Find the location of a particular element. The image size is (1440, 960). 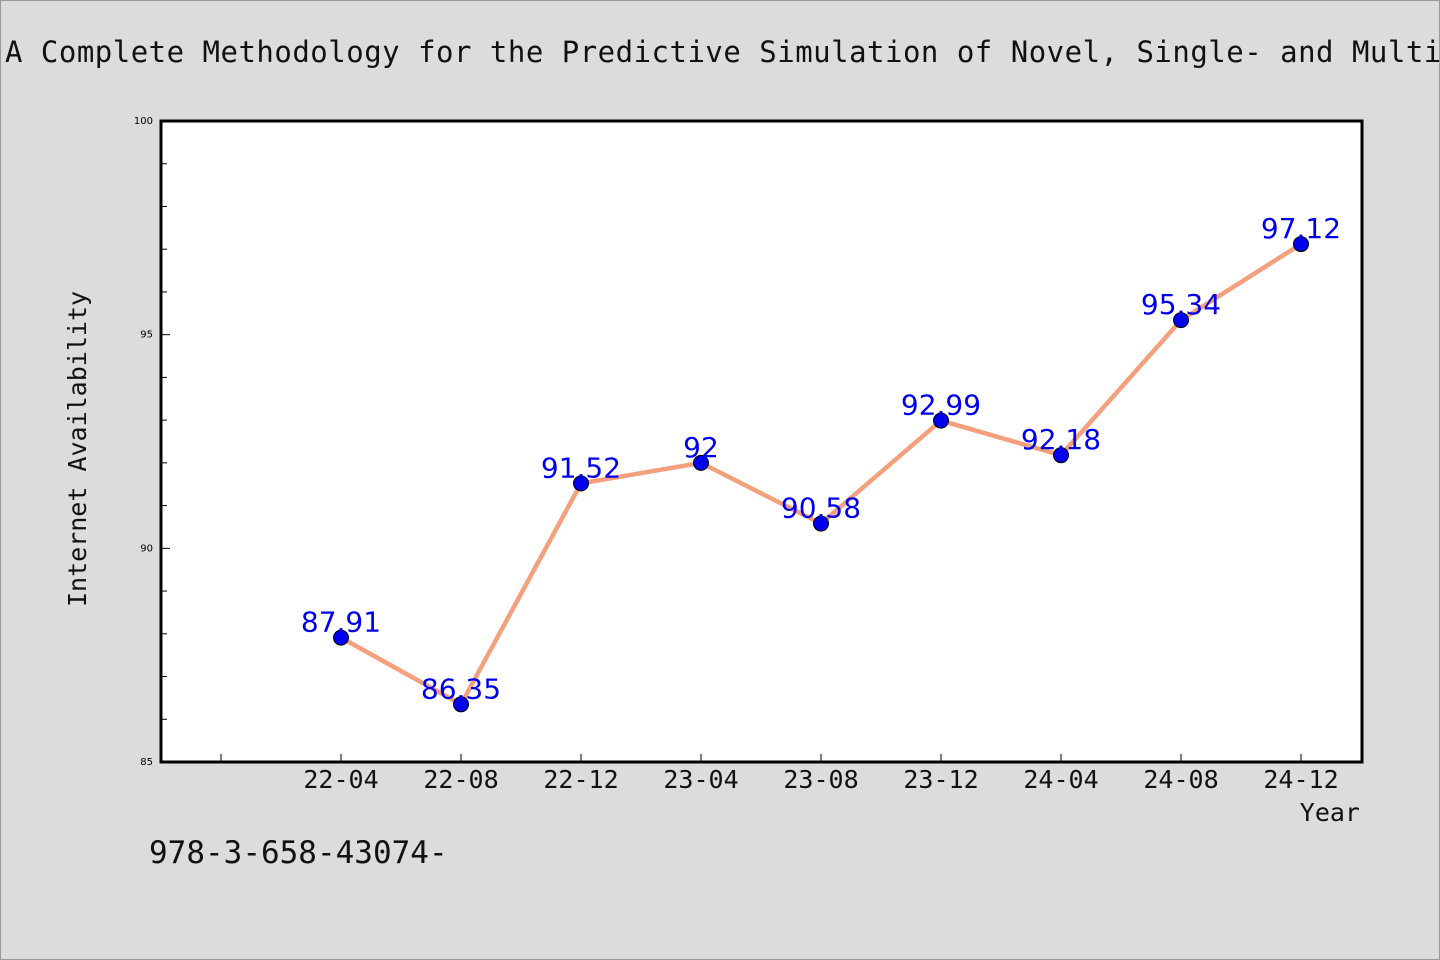

data-label: 87.91 is located at coordinates (341, 622).